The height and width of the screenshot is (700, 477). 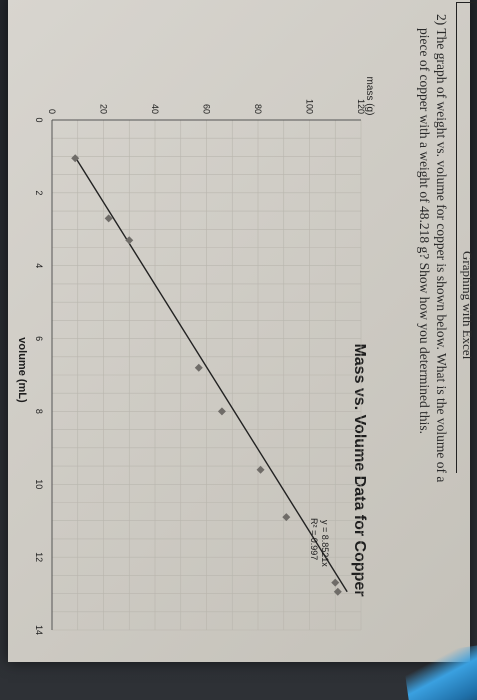 I want to click on y-tick-label: 100, so click(x=310, y=106).